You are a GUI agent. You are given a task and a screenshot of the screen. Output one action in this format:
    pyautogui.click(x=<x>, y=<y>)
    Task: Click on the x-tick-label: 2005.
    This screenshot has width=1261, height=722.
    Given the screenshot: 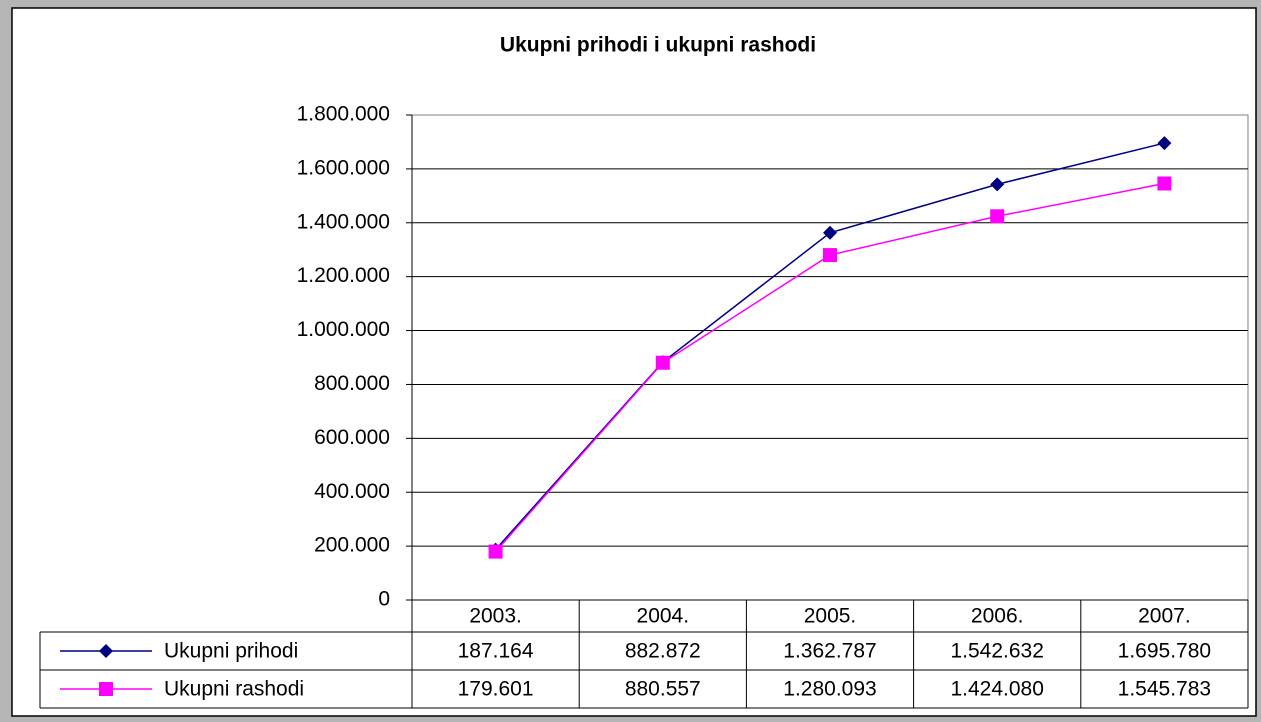 What is the action you would take?
    pyautogui.click(x=830, y=616)
    